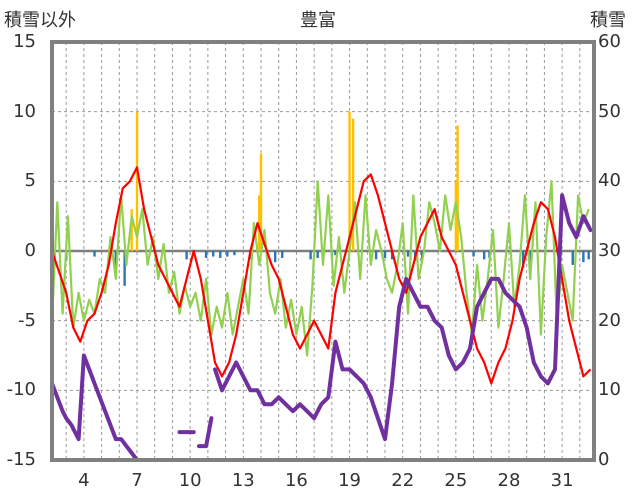 The width and height of the screenshot is (636, 501). I want to click on left-axis-title: 積雪以外, so click(40, 20).